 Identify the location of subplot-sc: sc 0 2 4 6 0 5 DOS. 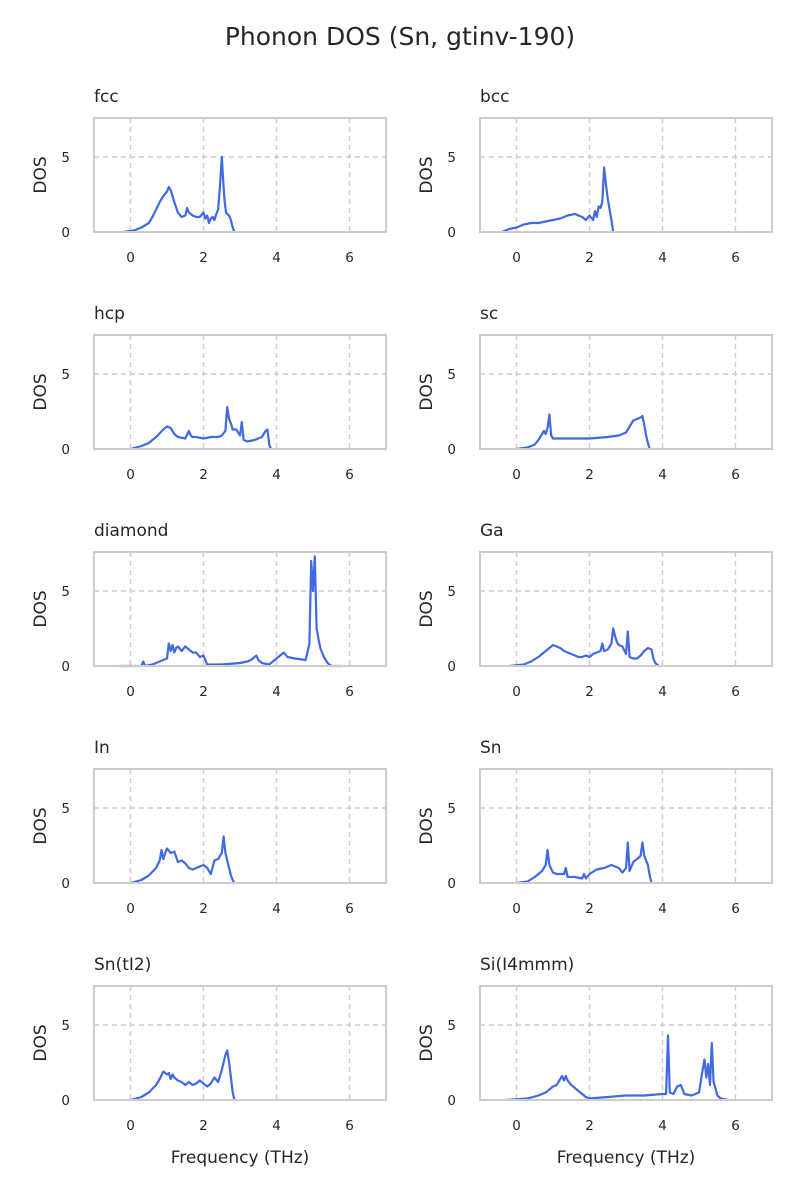
(595, 393).